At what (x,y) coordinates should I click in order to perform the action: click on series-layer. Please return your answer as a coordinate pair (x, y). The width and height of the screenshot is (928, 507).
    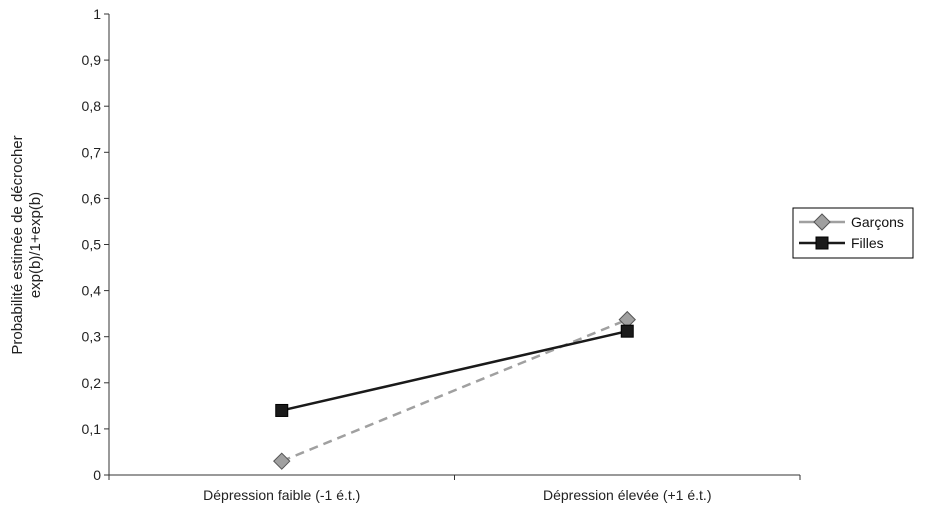
    Looking at the image, I should click on (454, 390).